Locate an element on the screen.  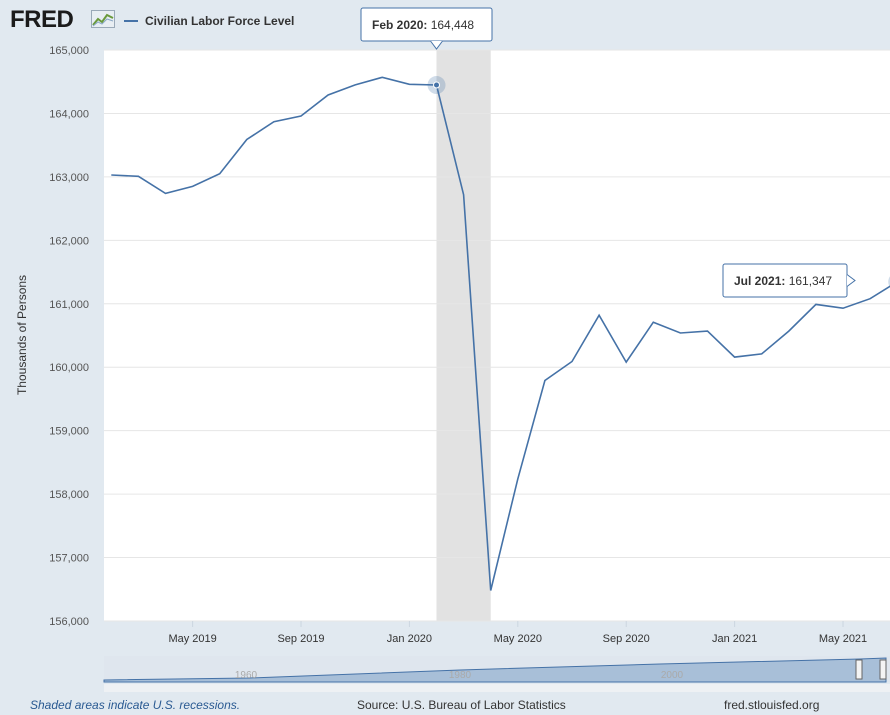
highlight-point is located at coordinates (437, 85).